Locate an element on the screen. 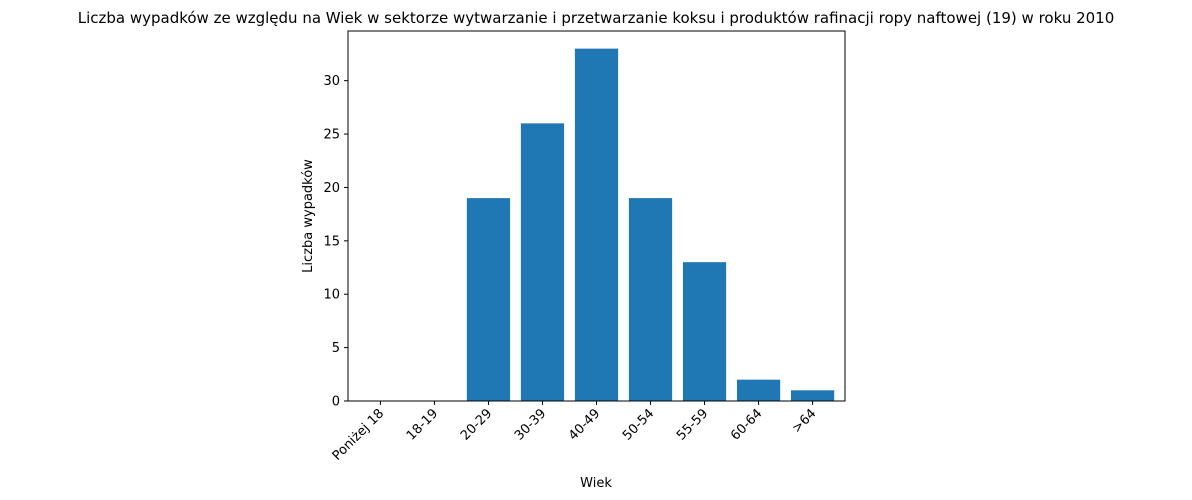 The height and width of the screenshot is (500, 1192). y-tick-label: 0 is located at coordinates (336, 402).